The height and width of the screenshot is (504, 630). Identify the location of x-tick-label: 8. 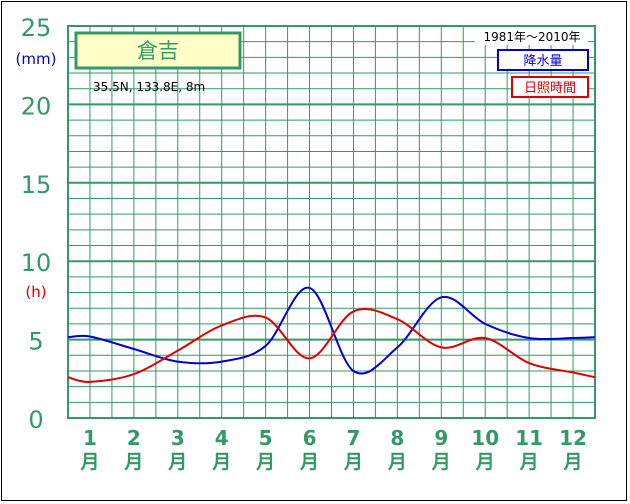
(397, 438).